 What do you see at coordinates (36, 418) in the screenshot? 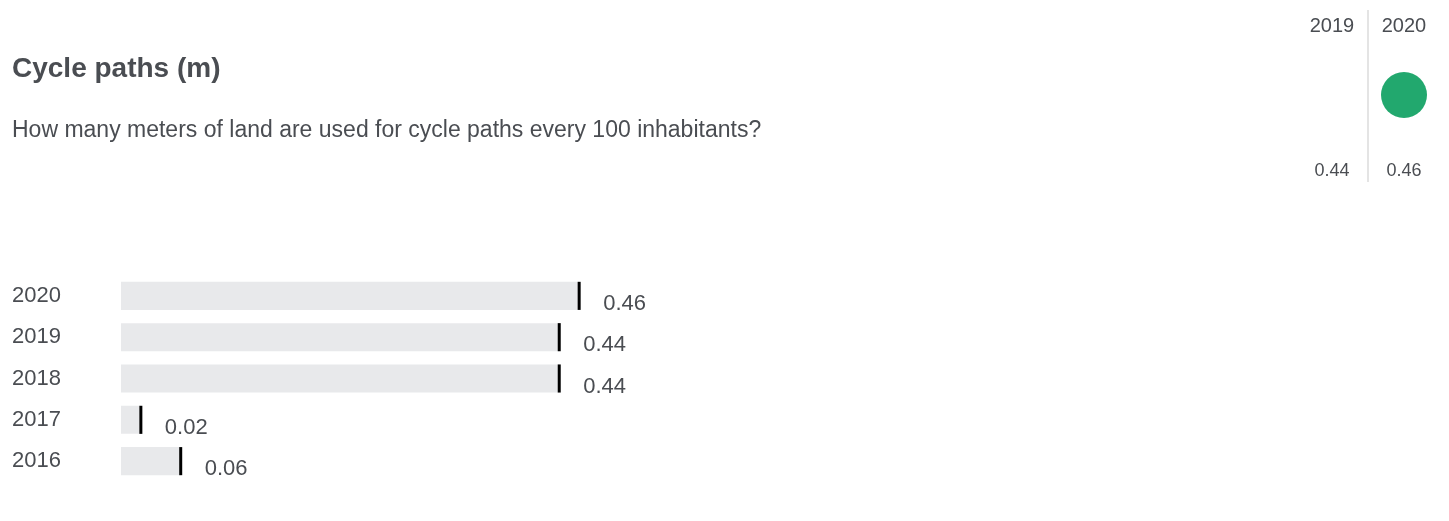
I see `y-tick-label: 2017` at bounding box center [36, 418].